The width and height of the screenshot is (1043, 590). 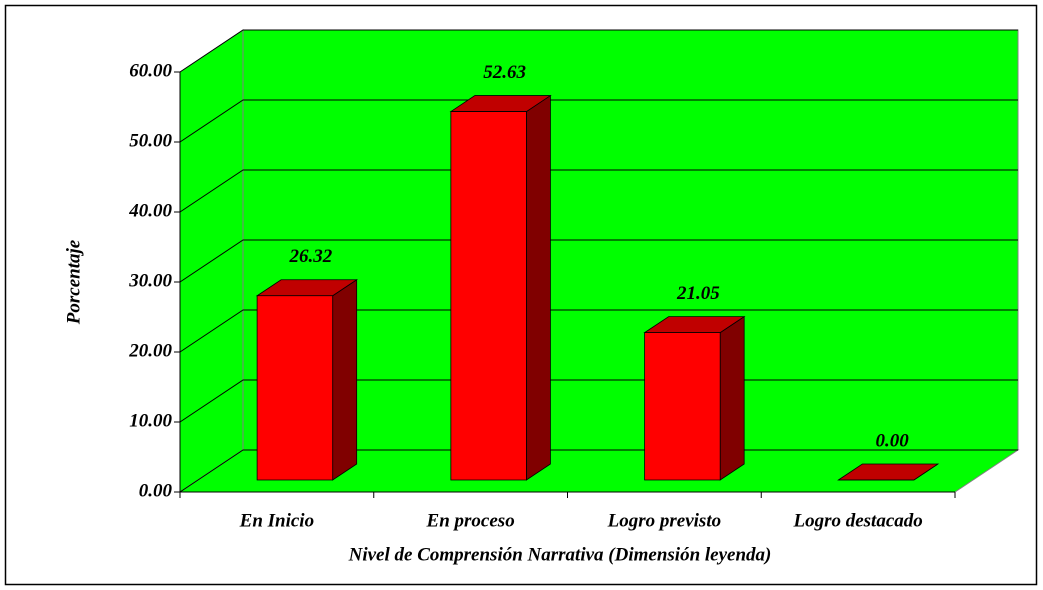 I want to click on y-tick-label: 50.00, so click(x=150, y=140).